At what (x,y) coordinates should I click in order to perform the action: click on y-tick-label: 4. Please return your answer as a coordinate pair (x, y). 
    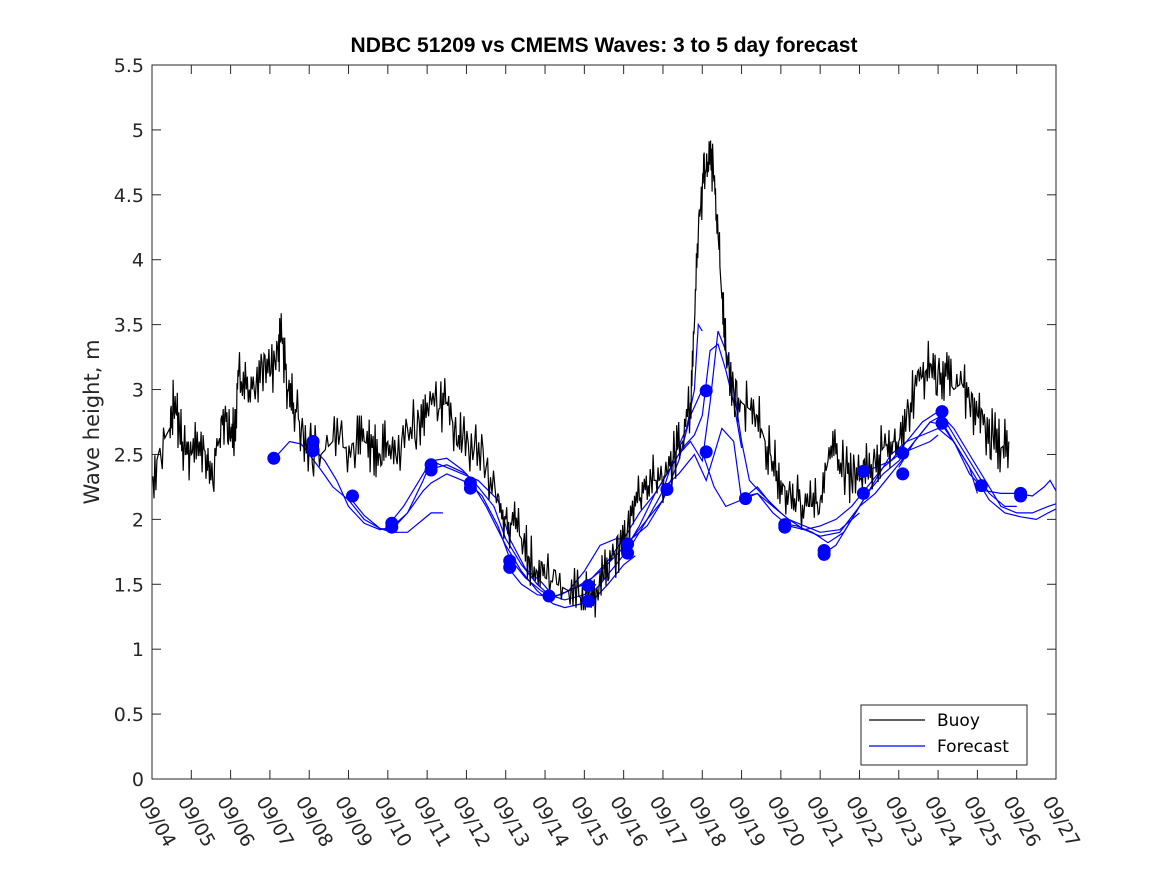
    Looking at the image, I should click on (138, 261).